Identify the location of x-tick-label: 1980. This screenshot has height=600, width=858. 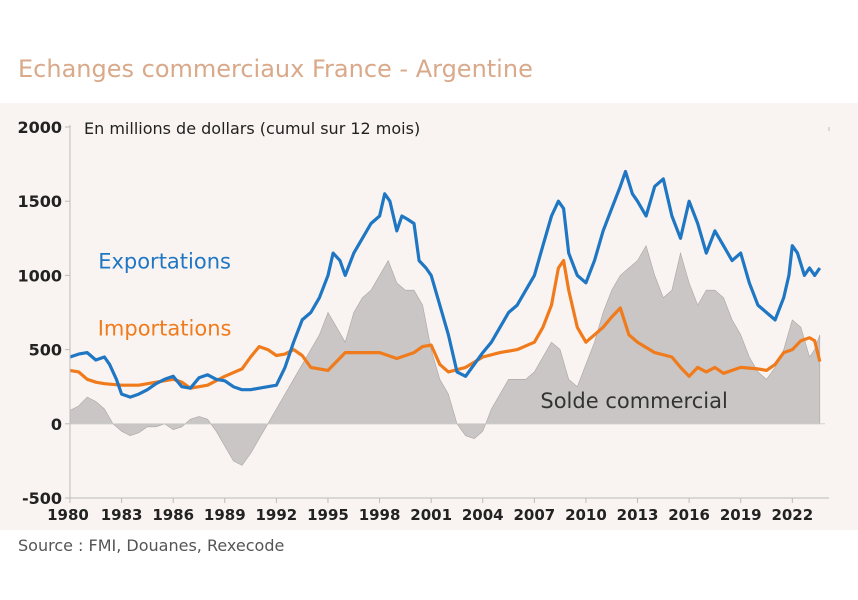
(68, 515).